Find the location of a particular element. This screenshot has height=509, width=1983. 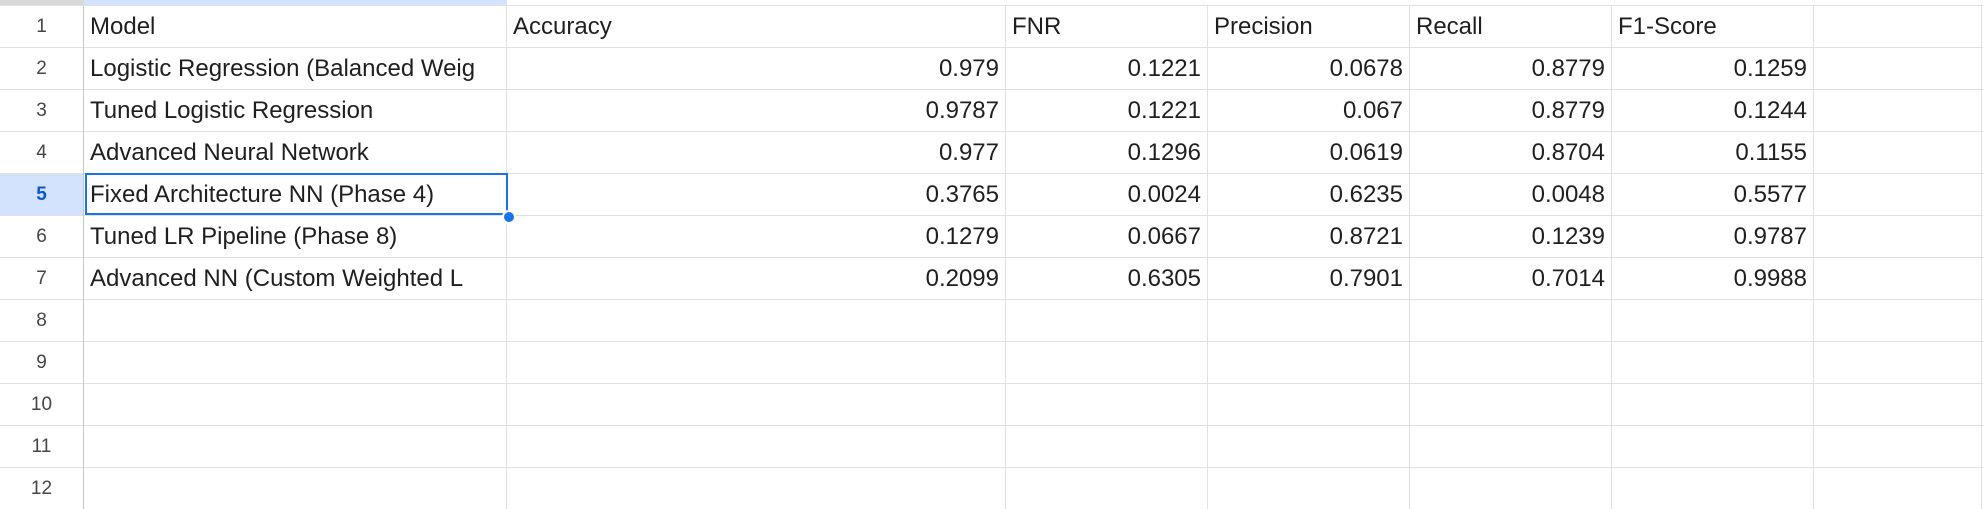

cell-g6 is located at coordinates (1898, 237).